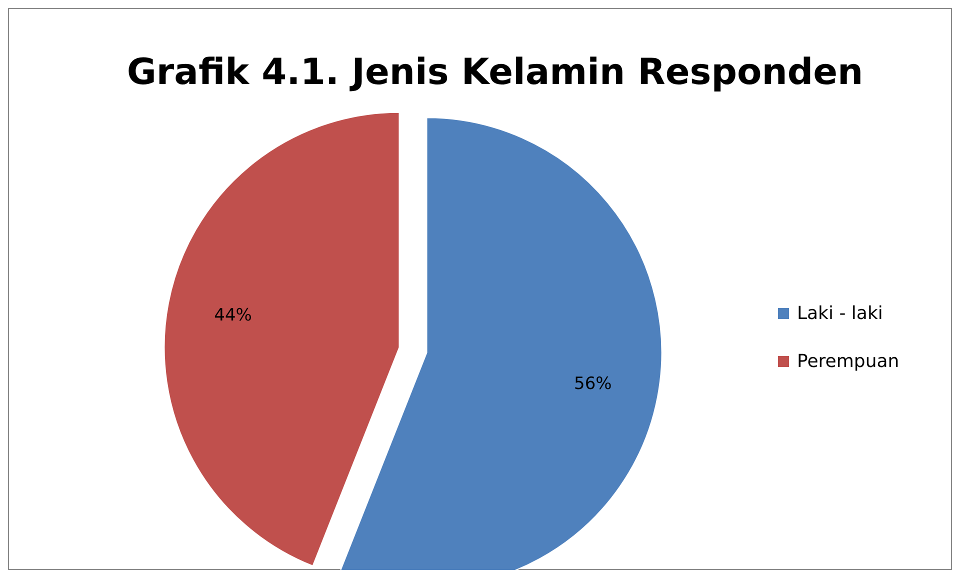 The height and width of the screenshot is (578, 960). I want to click on data-label: 44%, so click(233, 315).